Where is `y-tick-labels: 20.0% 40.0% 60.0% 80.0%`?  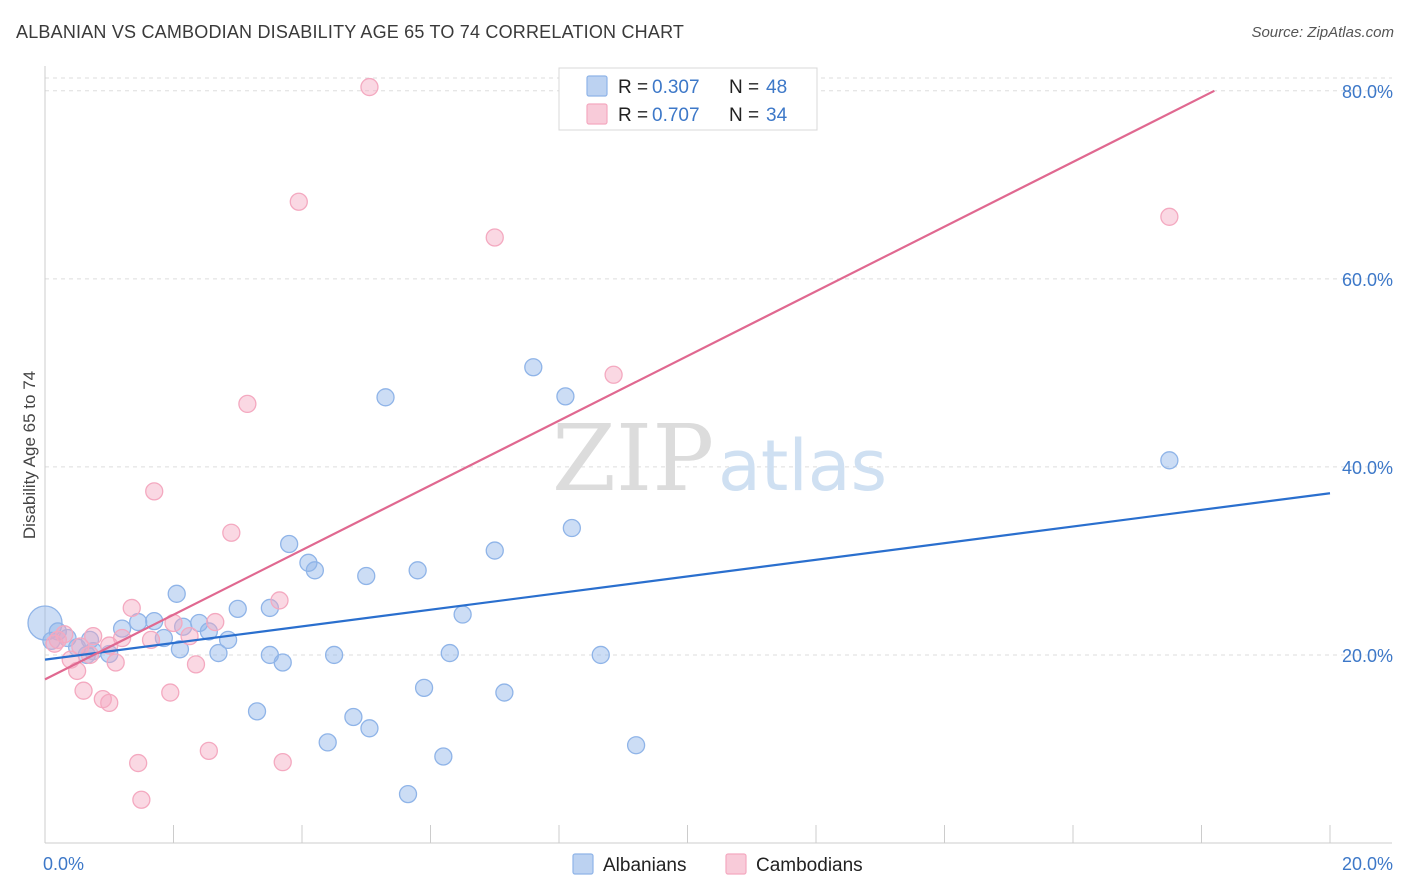 y-tick-labels: 20.0% 40.0% 60.0% 80.0% is located at coordinates (1367, 374).